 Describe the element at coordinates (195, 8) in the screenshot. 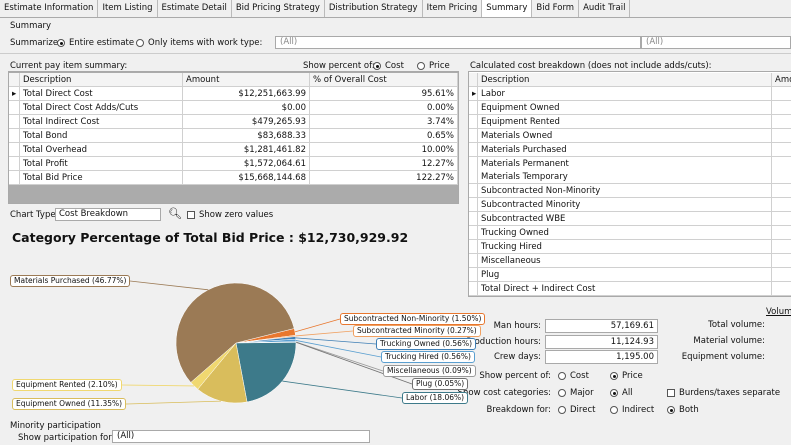

I see `tab: Estimate Detail` at that location.